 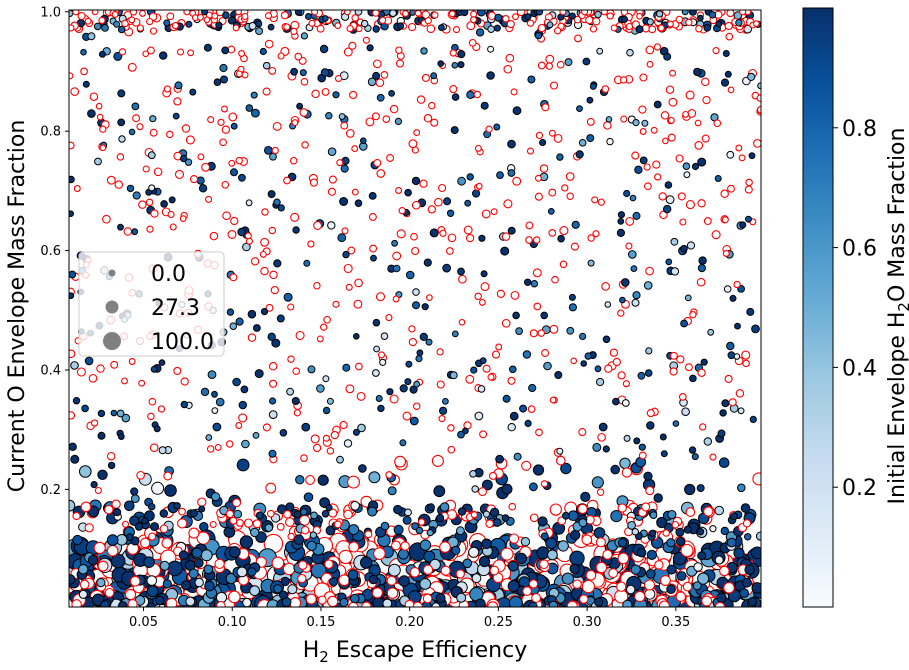 I want to click on legend-marker, so click(x=112, y=307).